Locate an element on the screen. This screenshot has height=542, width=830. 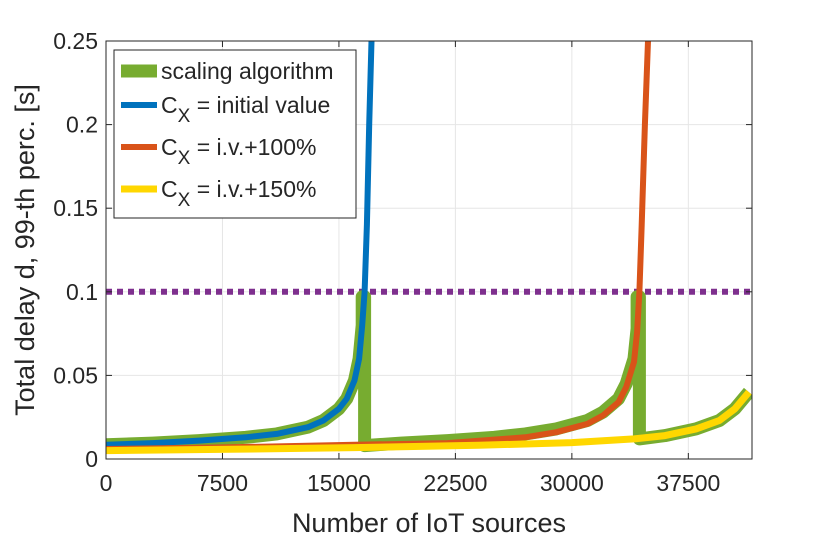
x-tick-label: 0 is located at coordinates (106, 483).